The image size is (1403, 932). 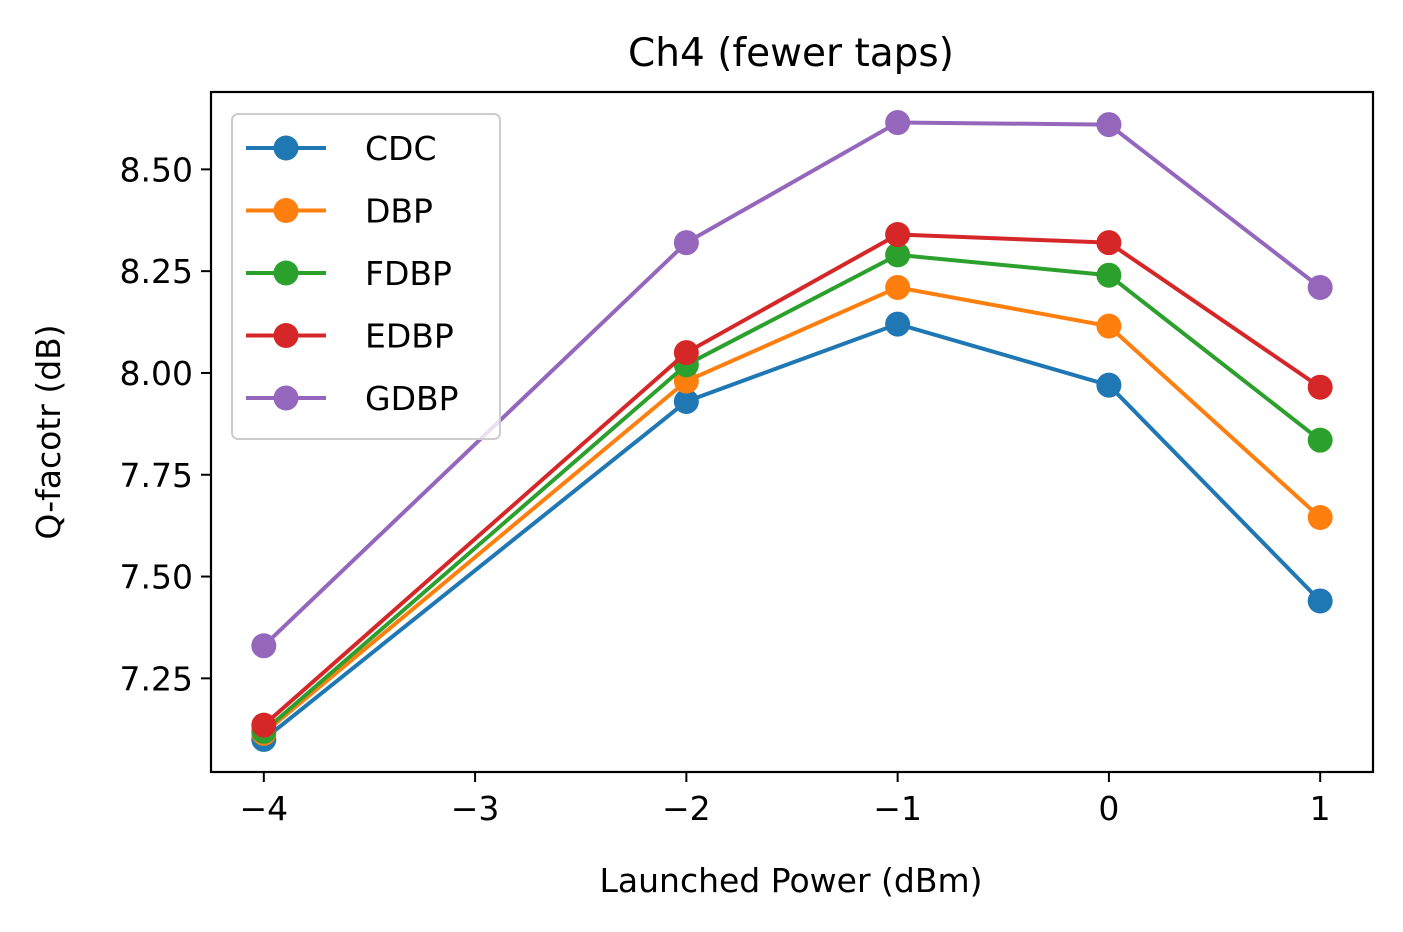 I want to click on x-tick-label: 1, so click(x=1320, y=808).